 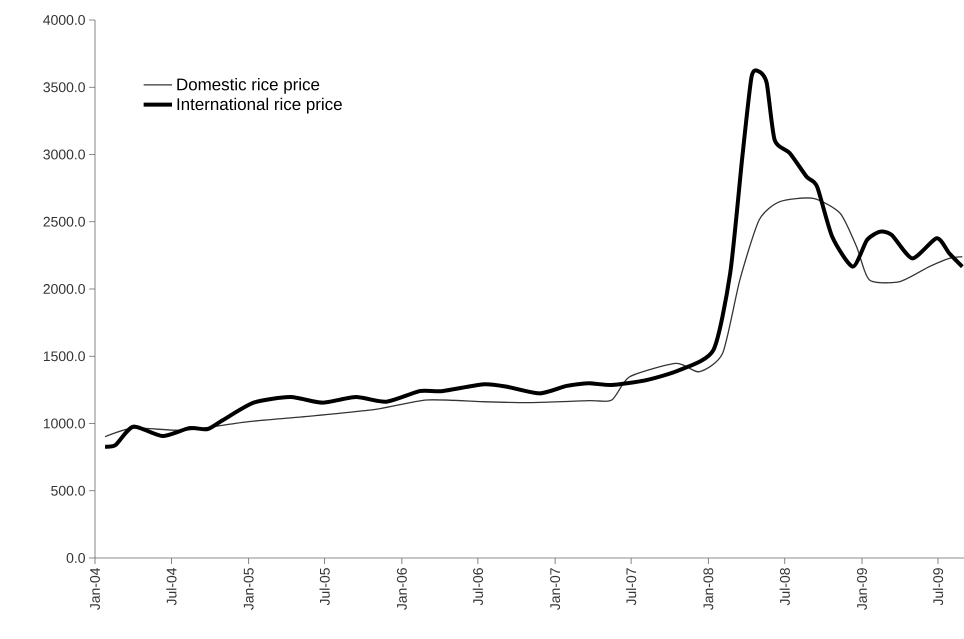 I want to click on x-tick-label: Jan-09, so click(x=862, y=589).